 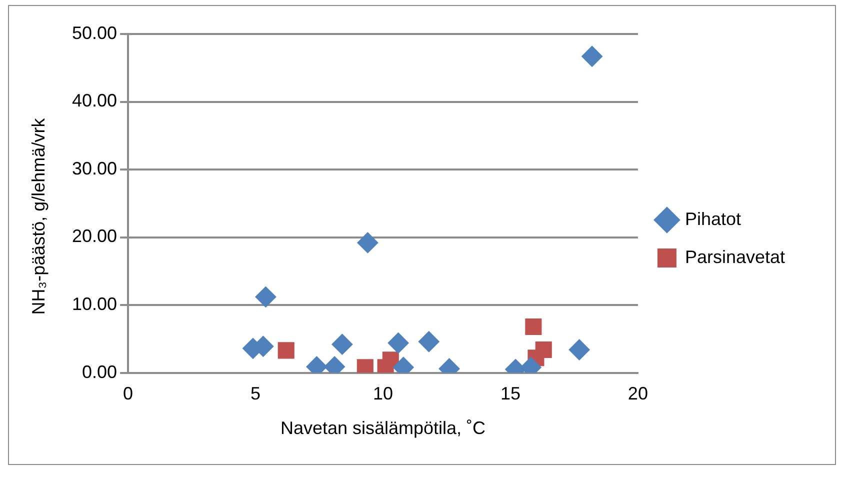 I want to click on y-tick-label: 50.00, so click(x=95, y=32).